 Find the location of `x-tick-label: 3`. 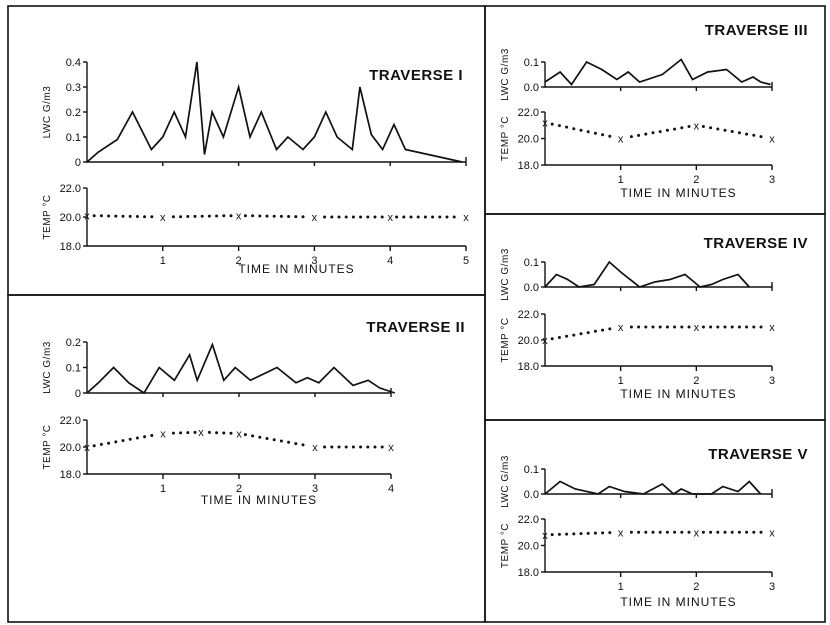

x-tick-label: 3 is located at coordinates (315, 489).